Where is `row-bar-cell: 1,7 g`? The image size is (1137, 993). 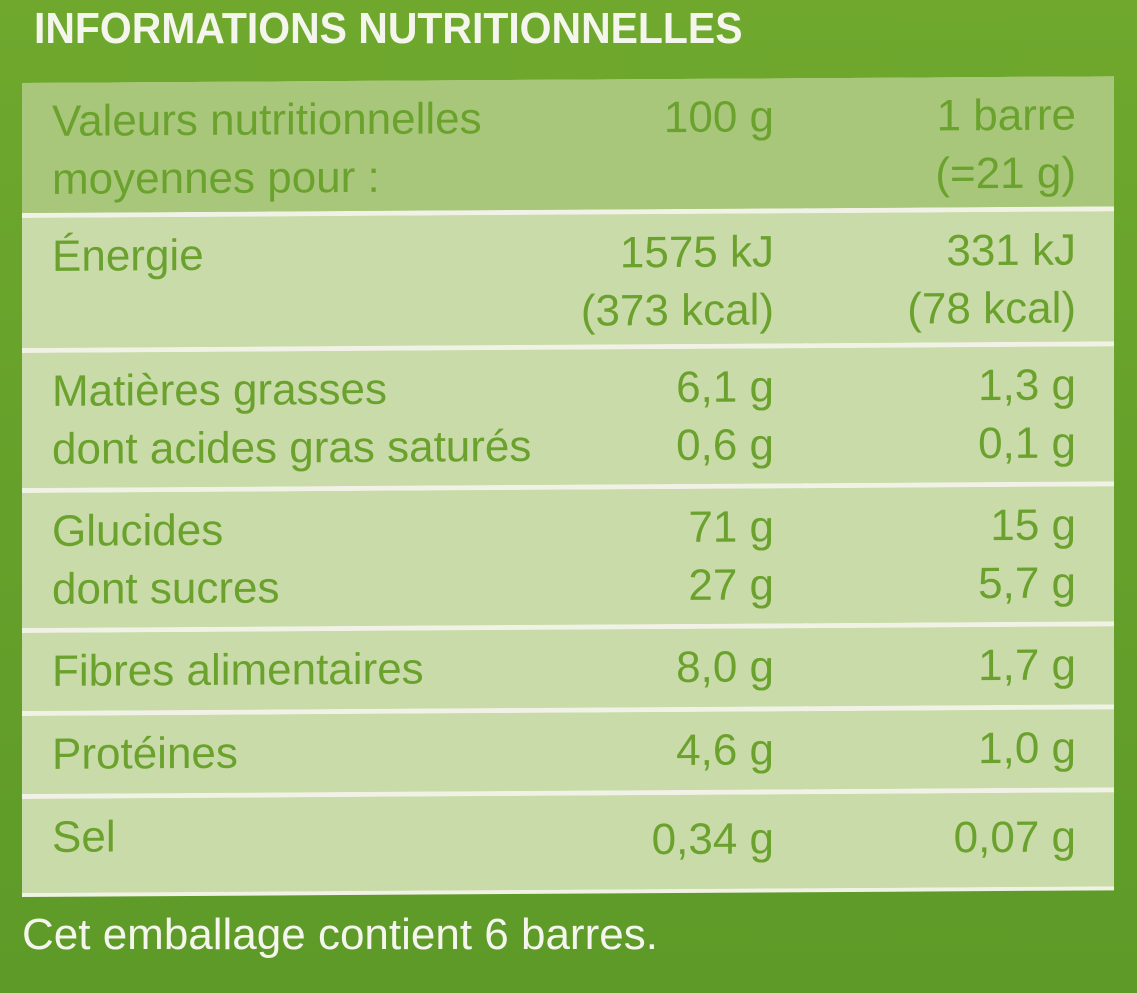
row-bar-cell: 1,7 g is located at coordinates (961, 666).